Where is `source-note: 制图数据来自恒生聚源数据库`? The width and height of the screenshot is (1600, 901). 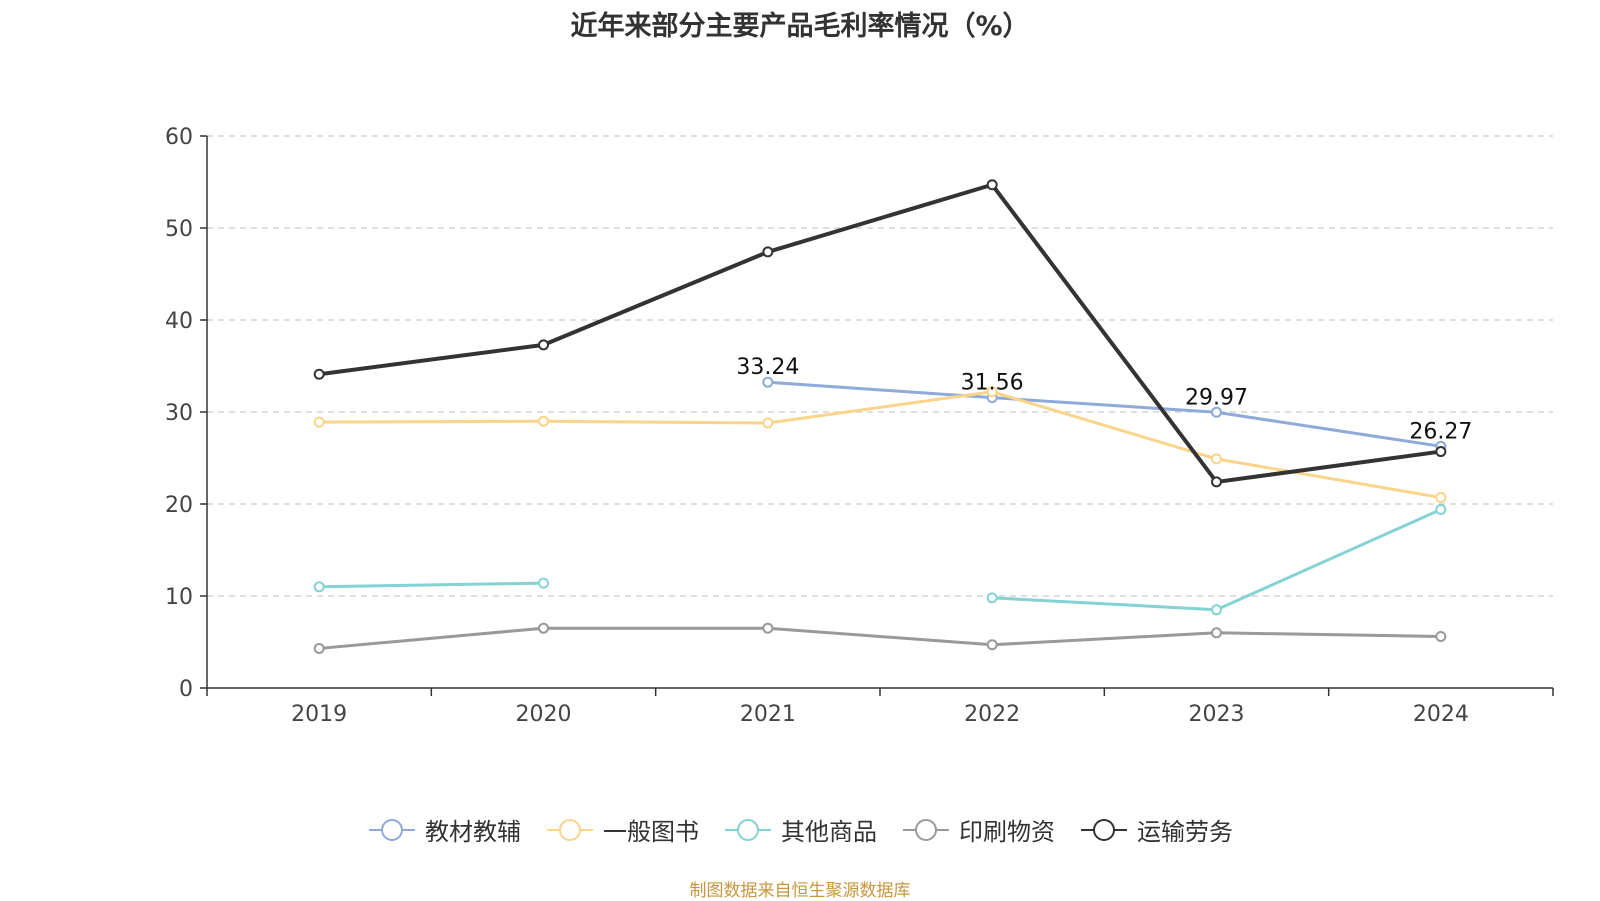 source-note: 制图数据来自恒生聚源数据库 is located at coordinates (800, 891).